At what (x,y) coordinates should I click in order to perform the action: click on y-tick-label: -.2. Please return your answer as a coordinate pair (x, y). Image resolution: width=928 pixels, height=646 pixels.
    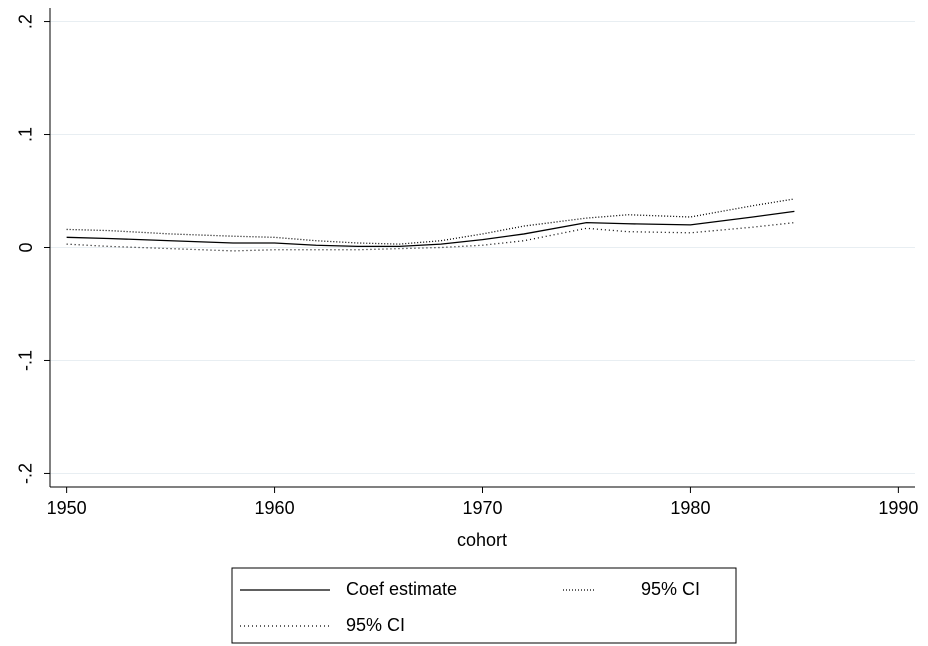
    Looking at the image, I should click on (26, 473).